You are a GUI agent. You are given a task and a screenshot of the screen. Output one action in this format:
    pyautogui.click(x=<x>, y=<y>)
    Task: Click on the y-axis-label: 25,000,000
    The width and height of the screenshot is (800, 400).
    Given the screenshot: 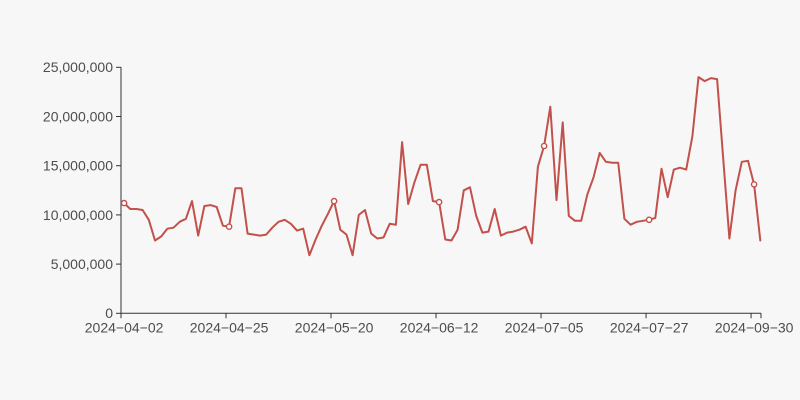 What is the action you would take?
    pyautogui.click(x=78, y=67)
    